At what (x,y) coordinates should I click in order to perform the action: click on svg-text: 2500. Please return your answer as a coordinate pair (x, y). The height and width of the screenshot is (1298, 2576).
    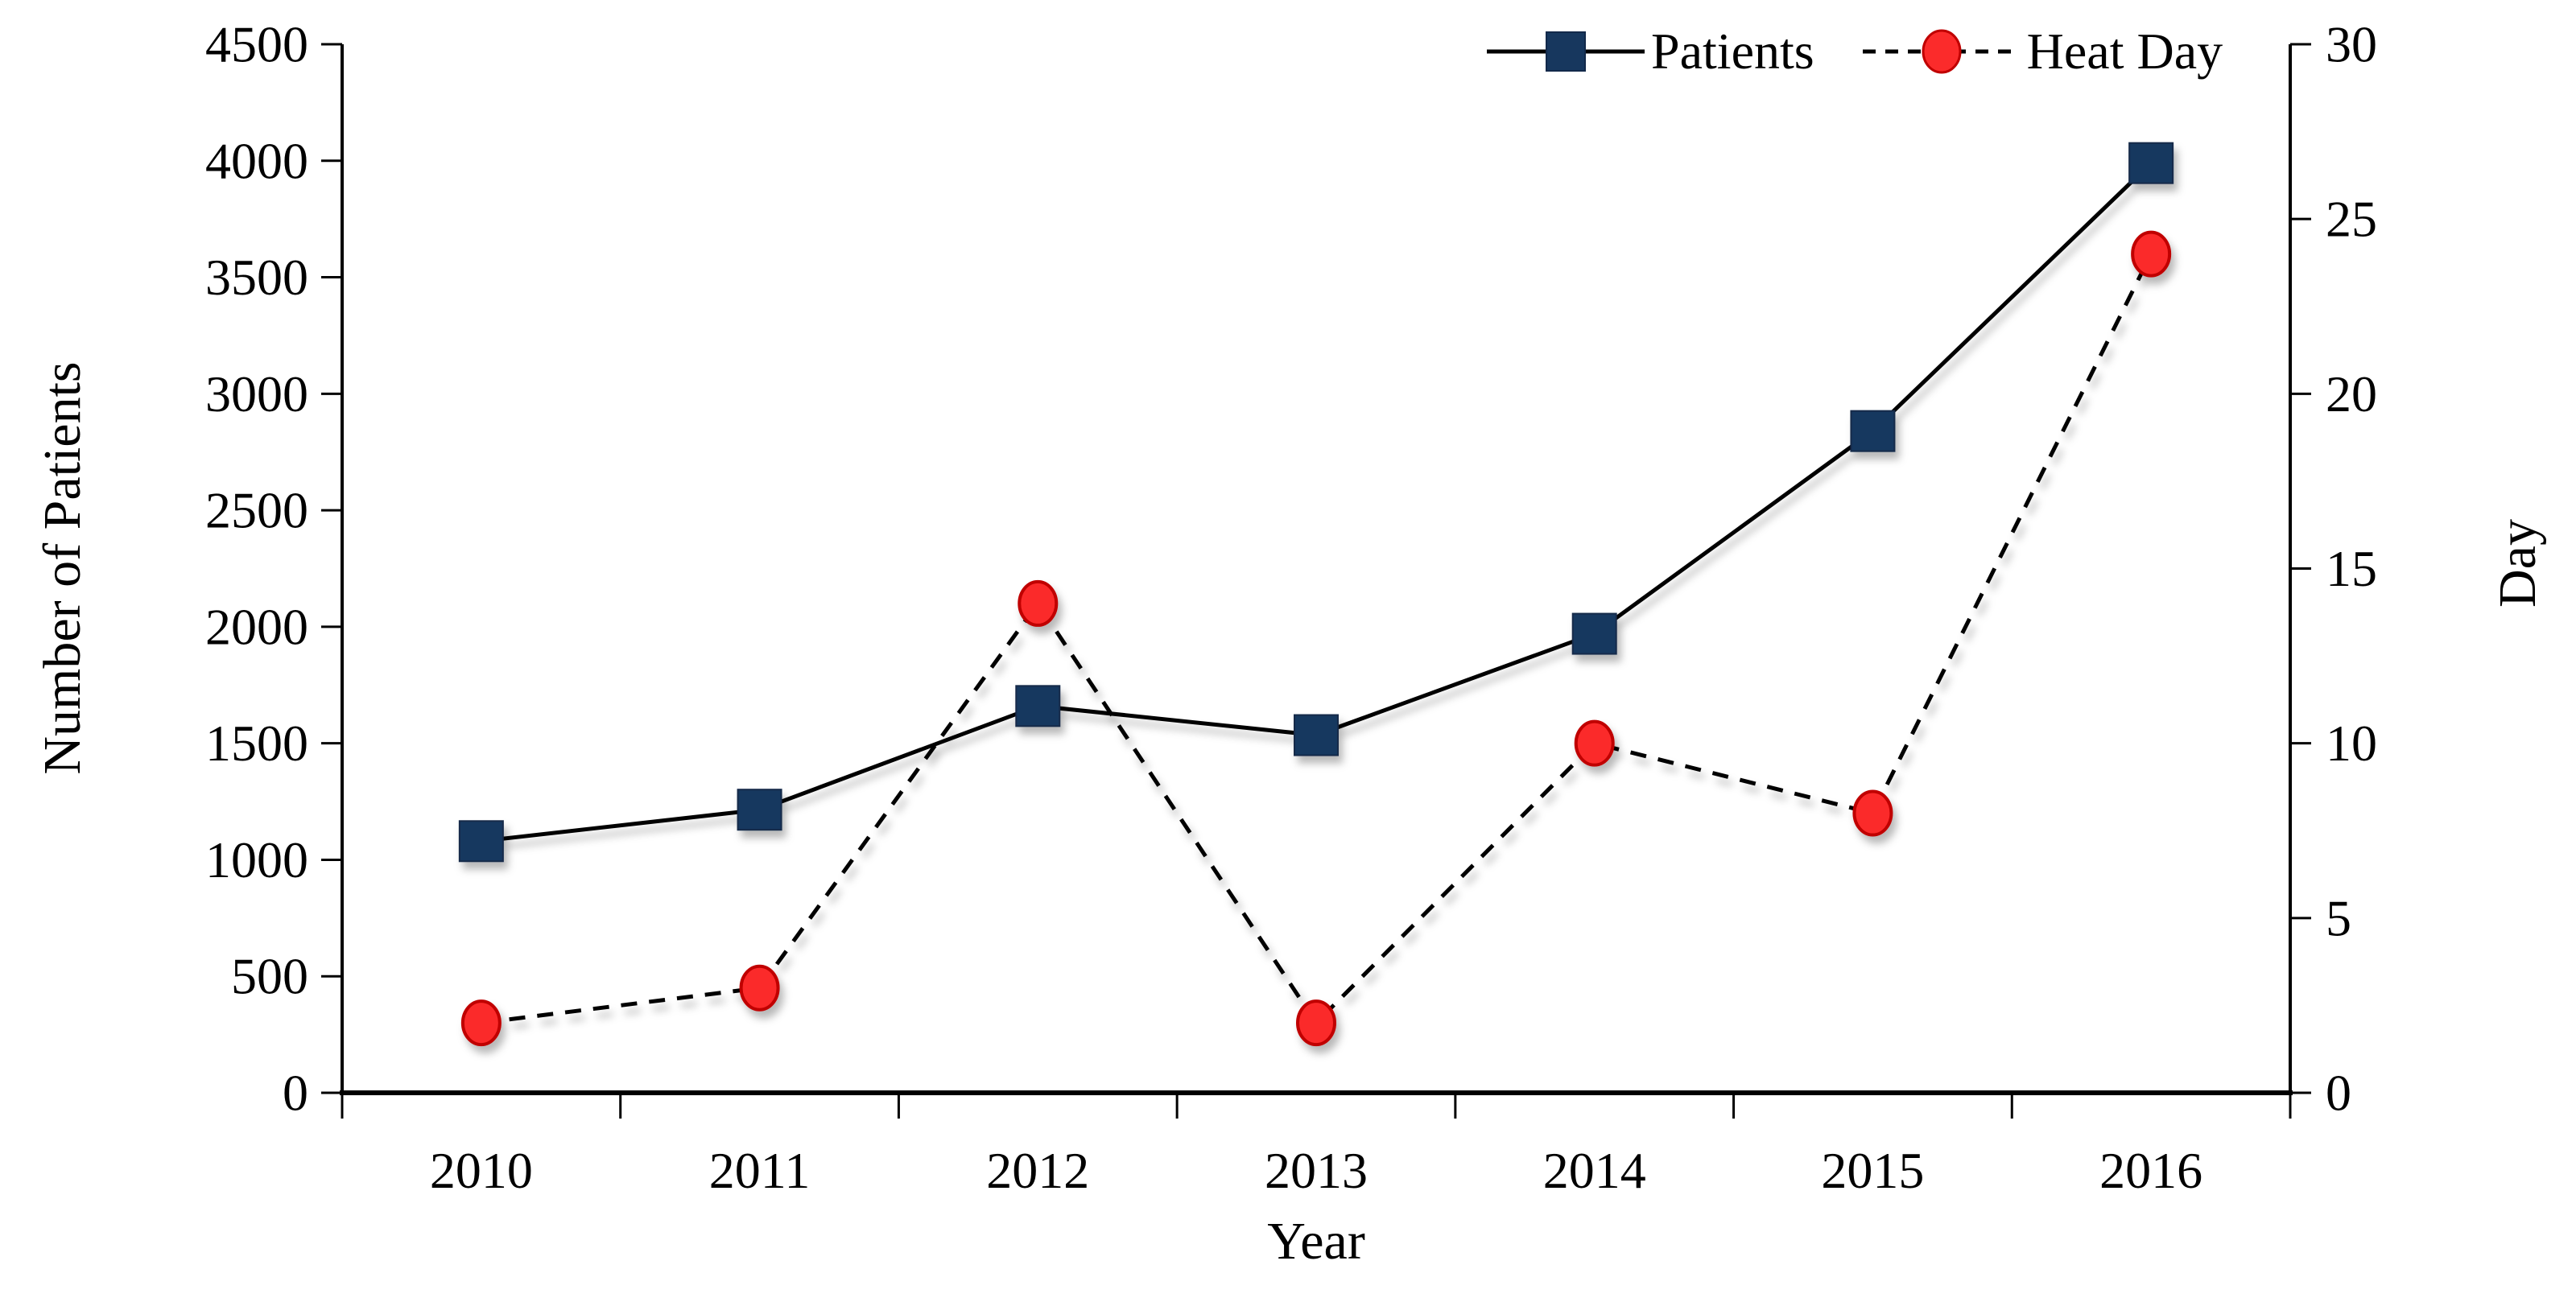
    Looking at the image, I should click on (256, 510).